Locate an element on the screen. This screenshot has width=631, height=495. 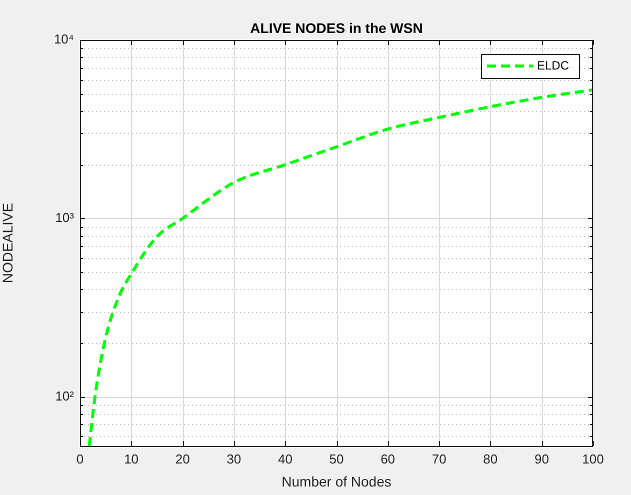
y-axis-title: NODEALIVE is located at coordinates (8, 243).